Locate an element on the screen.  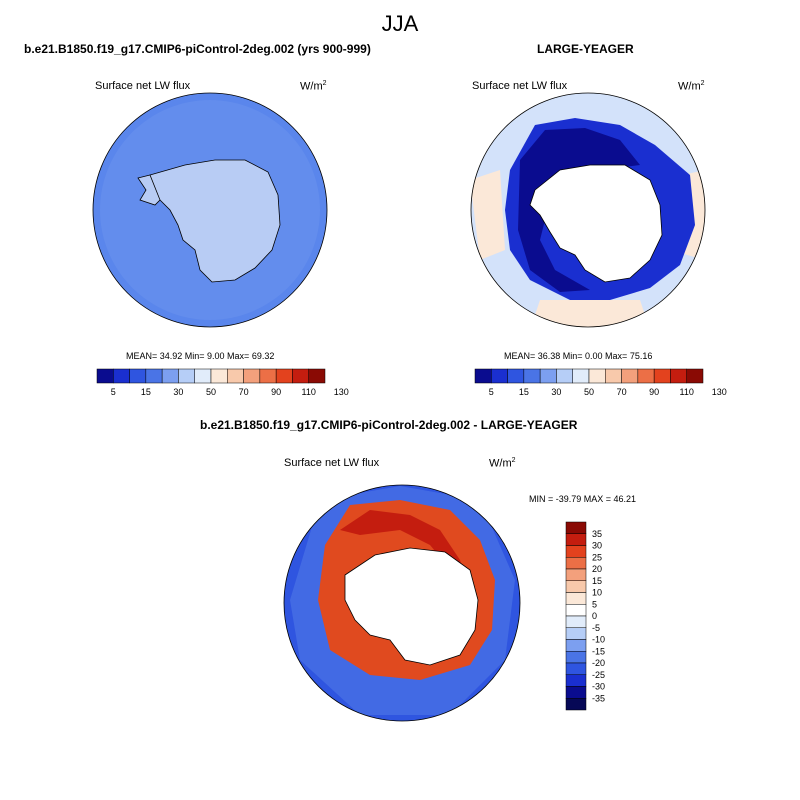
obs-map is located at coordinates (588, 210).